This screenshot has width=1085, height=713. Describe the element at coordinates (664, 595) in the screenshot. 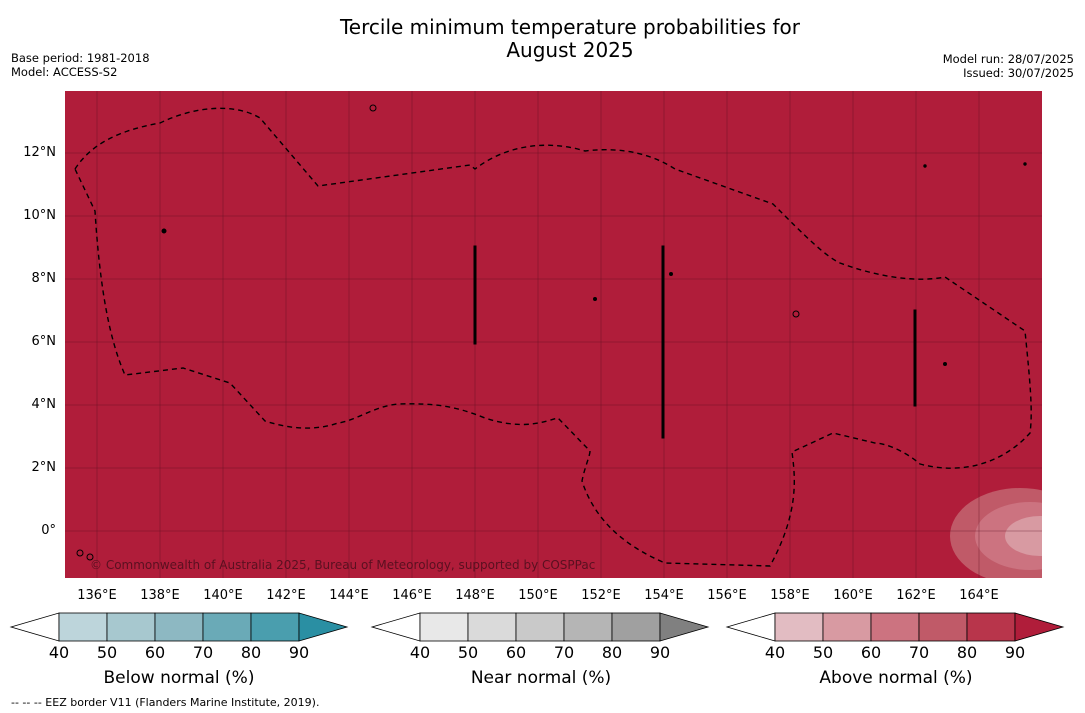

I see `lon-label: 154°E` at that location.